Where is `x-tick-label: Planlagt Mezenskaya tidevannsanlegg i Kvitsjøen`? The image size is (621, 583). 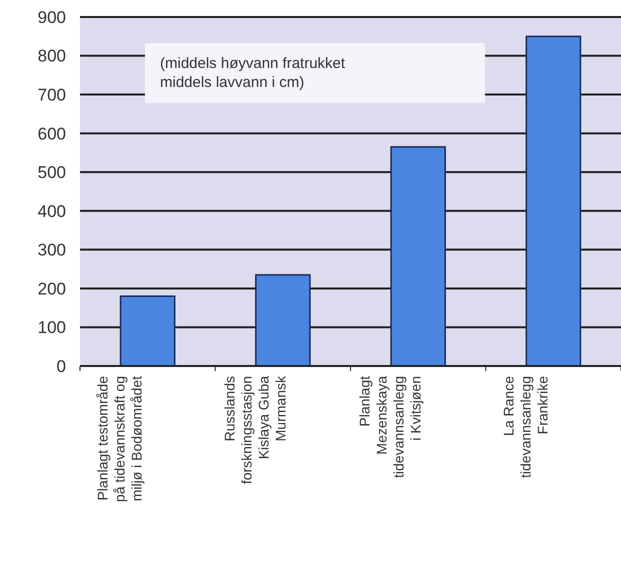
x-tick-label: Planlagt Mezenskaya tidevannsanlegg i Kvitsjøen is located at coordinates (390, 427).